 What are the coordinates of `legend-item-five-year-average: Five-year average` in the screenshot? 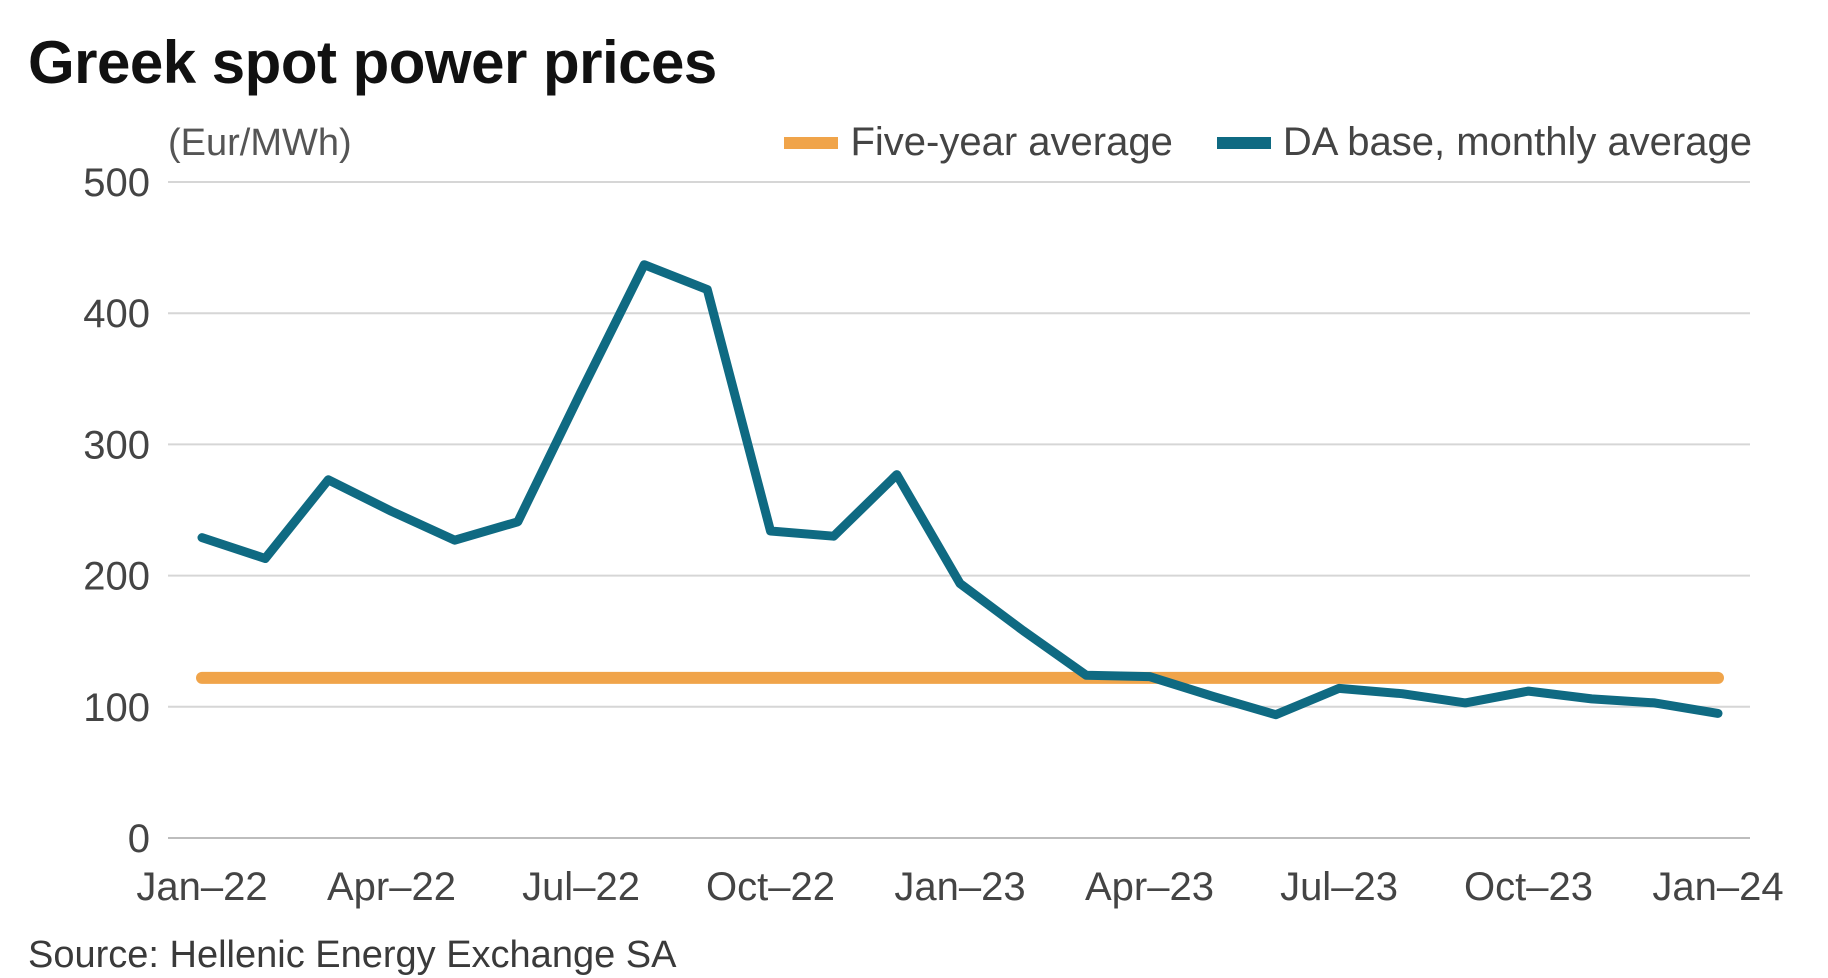 It's located at (978, 142).